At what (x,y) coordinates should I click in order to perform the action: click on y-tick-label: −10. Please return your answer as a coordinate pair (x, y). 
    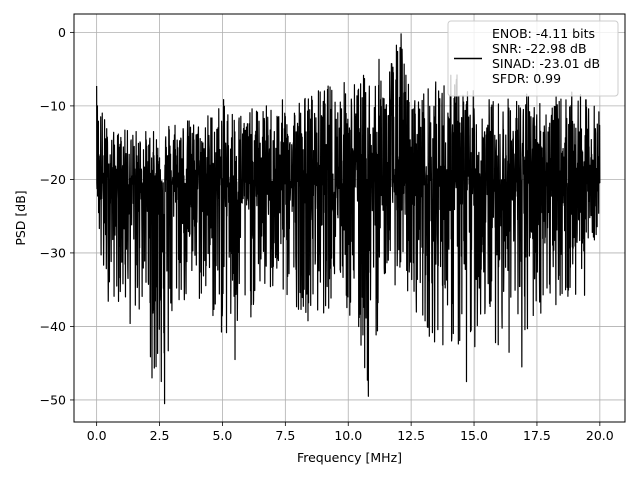
    Looking at the image, I should click on (53, 105).